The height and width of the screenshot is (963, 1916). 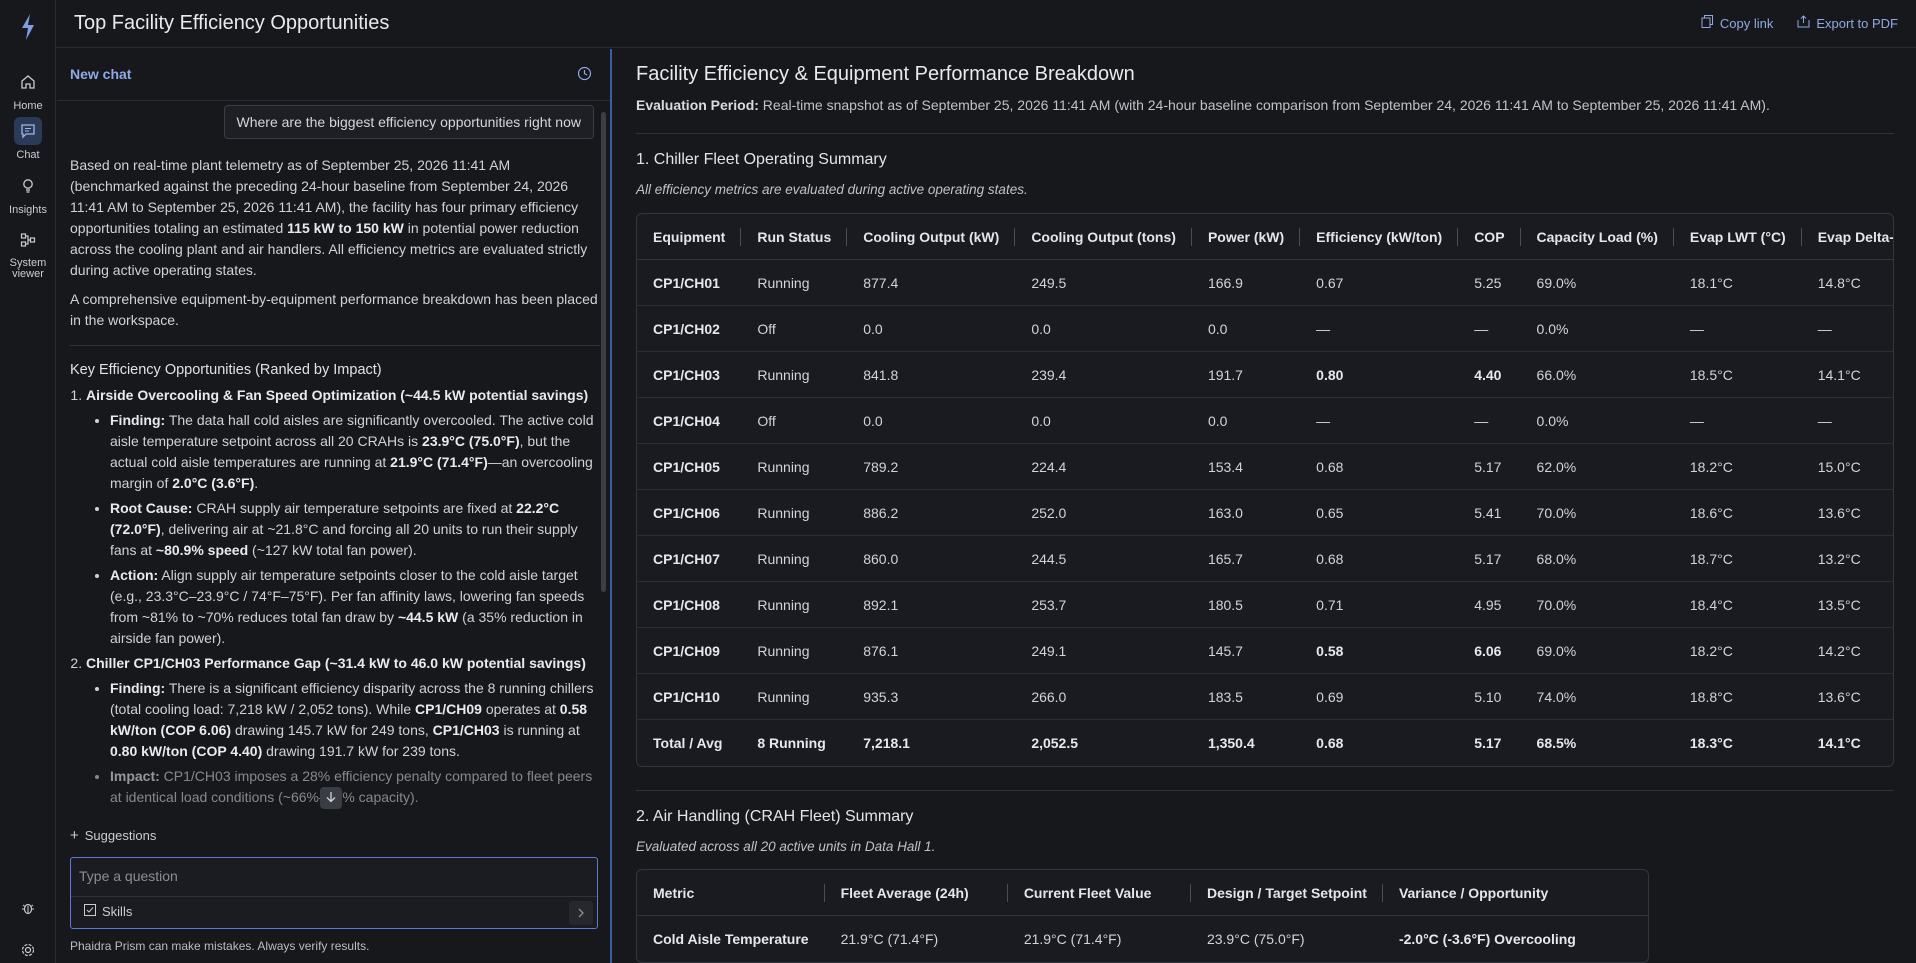 I want to click on column-header: Capacity Load (%), so click(x=1597, y=237).